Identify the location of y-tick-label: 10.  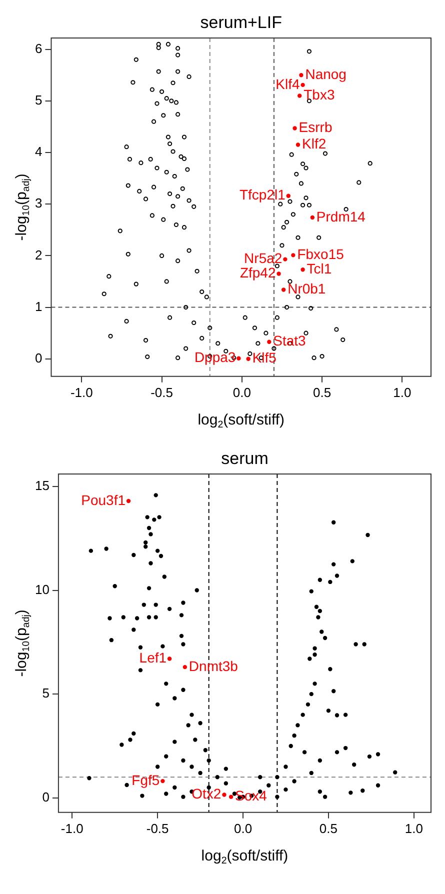
(42, 589).